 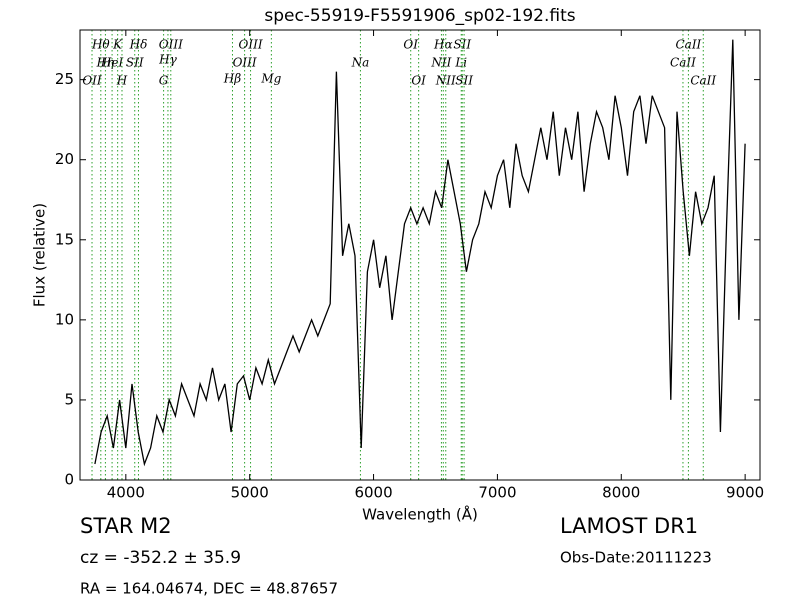 I want to click on spectral-line-label: HeI, so click(x=112, y=63).